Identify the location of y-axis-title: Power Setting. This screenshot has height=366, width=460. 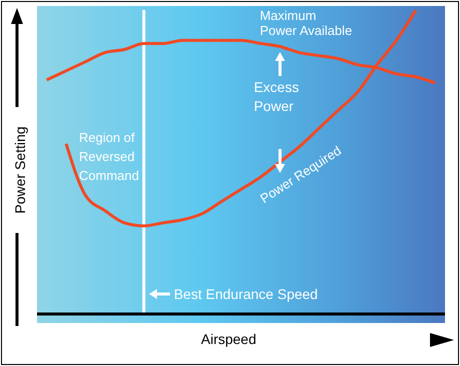
(20, 170).